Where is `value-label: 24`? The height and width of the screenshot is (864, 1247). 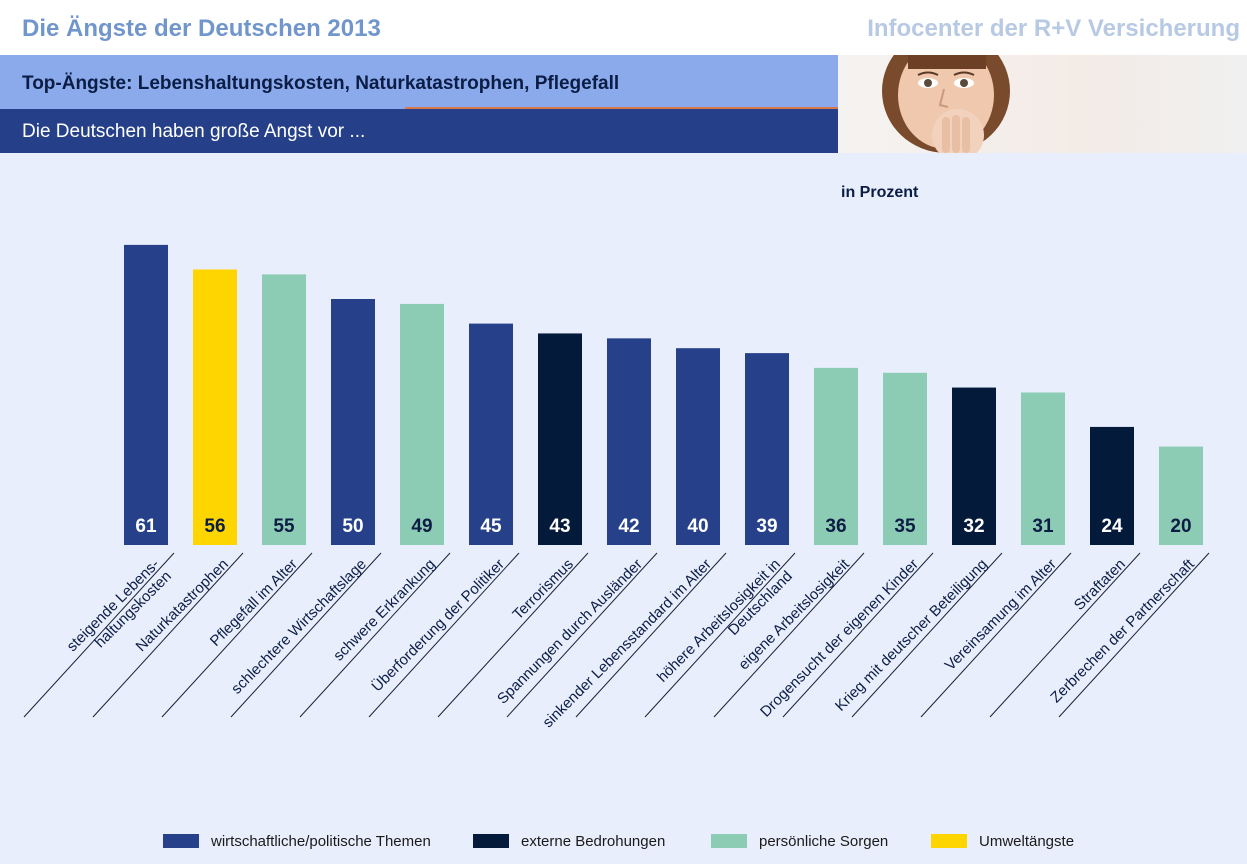 value-label: 24 is located at coordinates (1112, 526).